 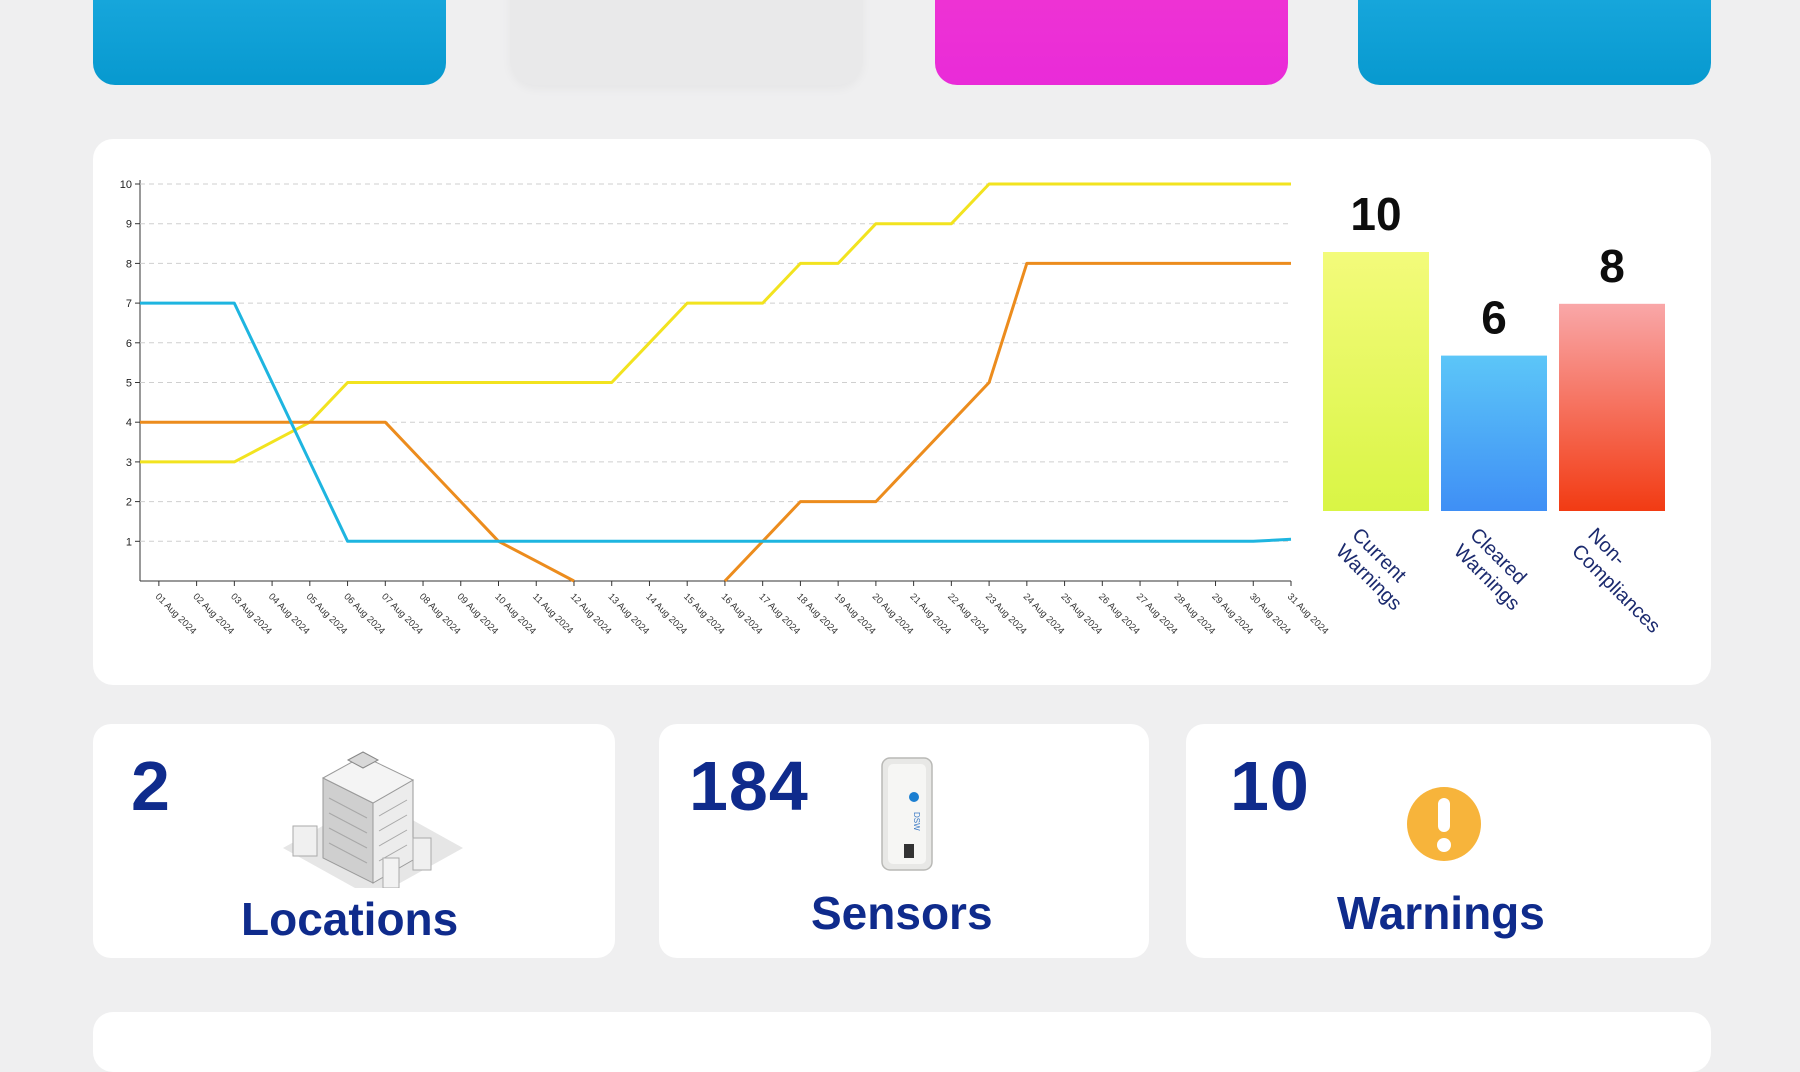 What do you see at coordinates (1375, 214) in the screenshot?
I see `bar-value-label: 10` at bounding box center [1375, 214].